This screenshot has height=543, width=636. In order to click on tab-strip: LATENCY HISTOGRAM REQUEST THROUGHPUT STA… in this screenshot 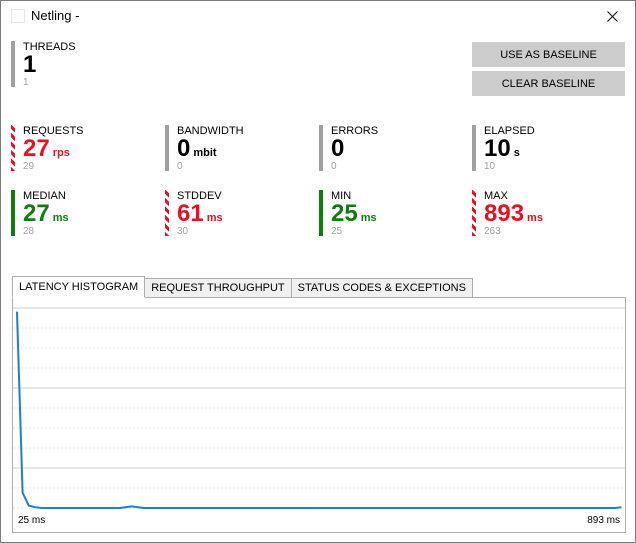, I will do `click(242, 287)`.